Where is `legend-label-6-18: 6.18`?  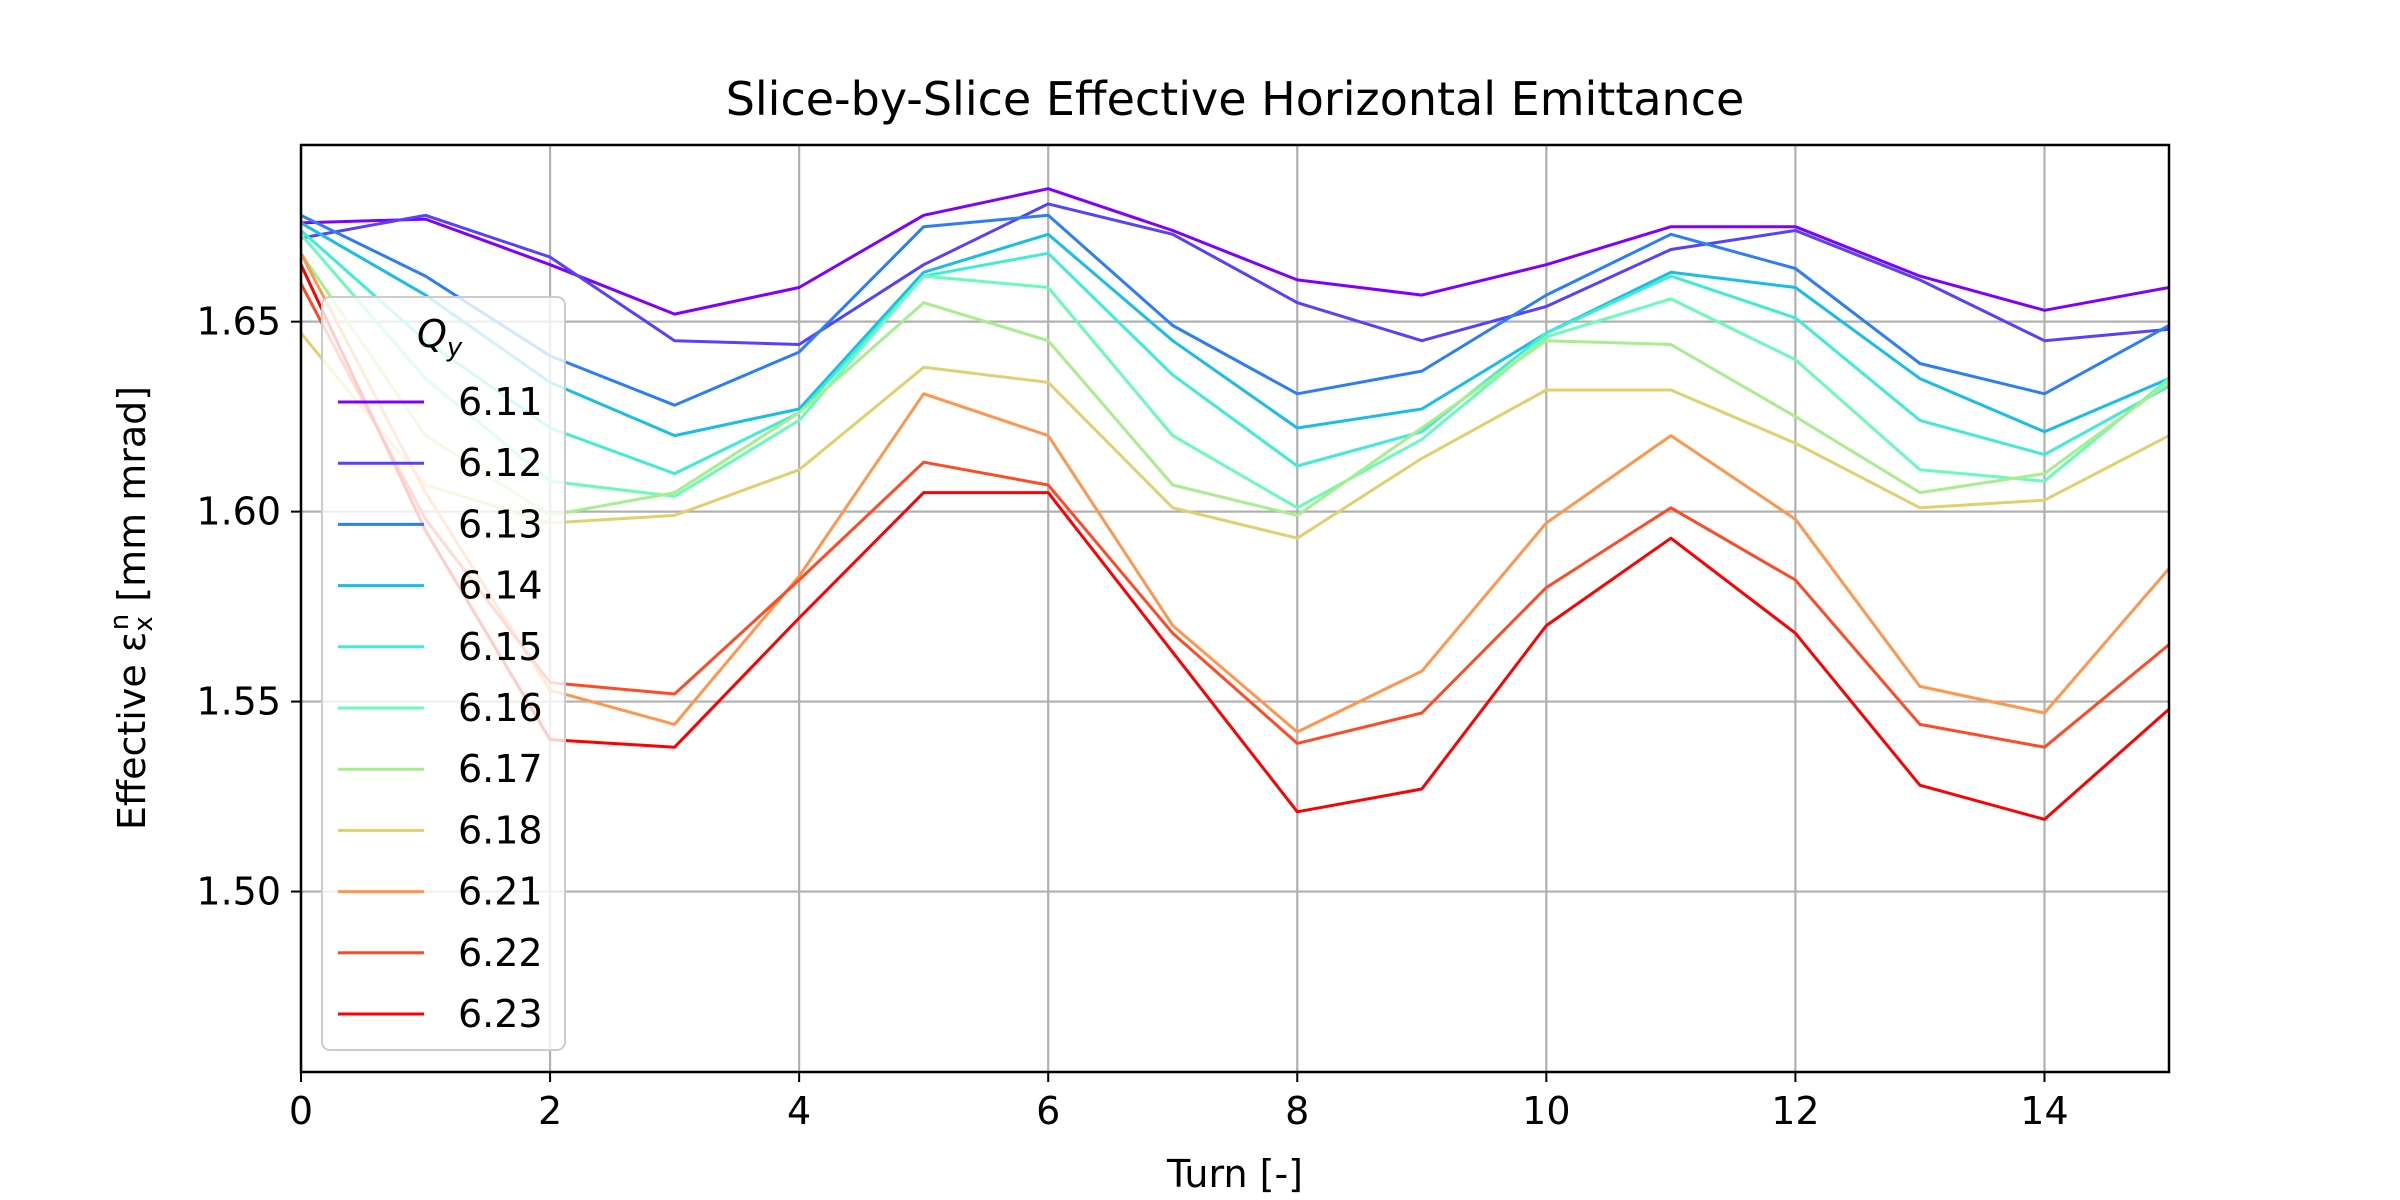 legend-label-6-18: 6.18 is located at coordinates (500, 830).